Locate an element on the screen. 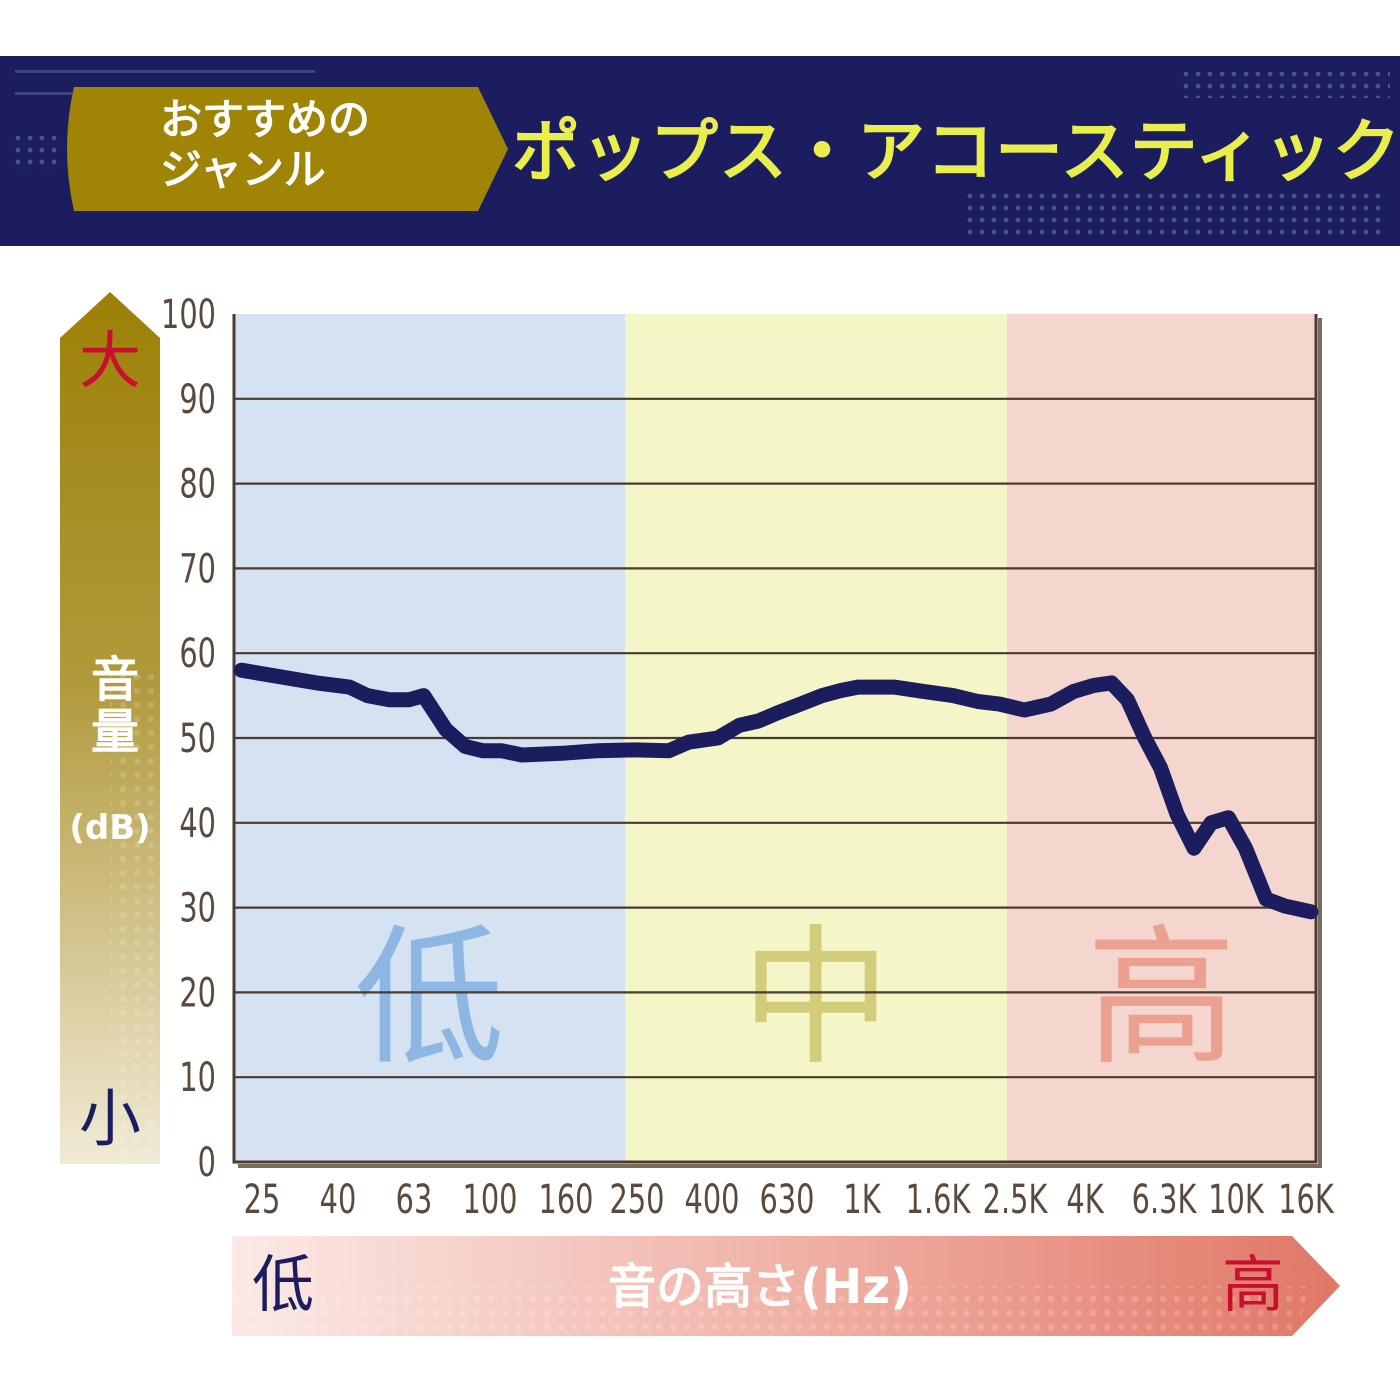 The height and width of the screenshot is (1400, 1400). x-tick-label: 160 is located at coordinates (566, 1200).